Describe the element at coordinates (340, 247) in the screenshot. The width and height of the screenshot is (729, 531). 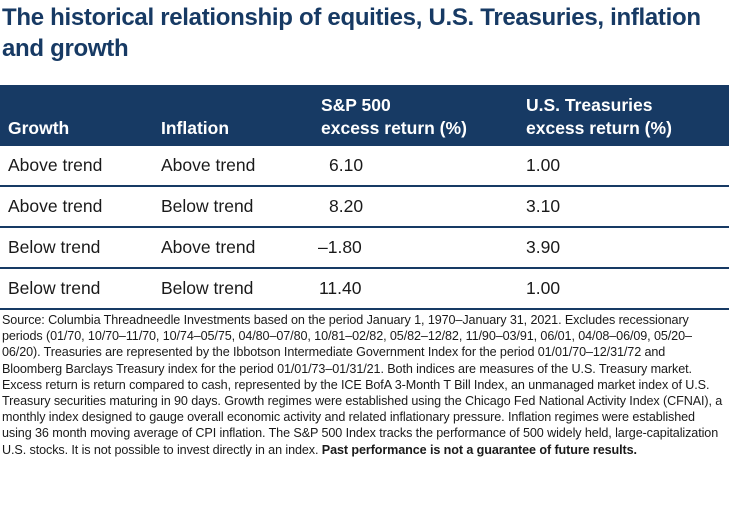
I see `cell-sp500: –1.80` at that location.